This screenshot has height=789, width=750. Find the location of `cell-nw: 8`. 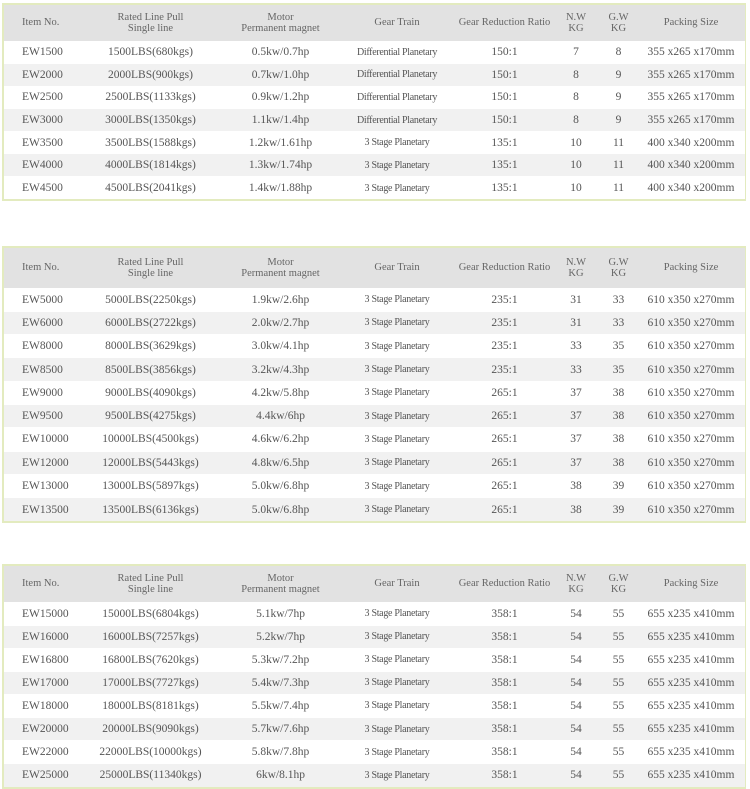

cell-nw: 8 is located at coordinates (576, 97).